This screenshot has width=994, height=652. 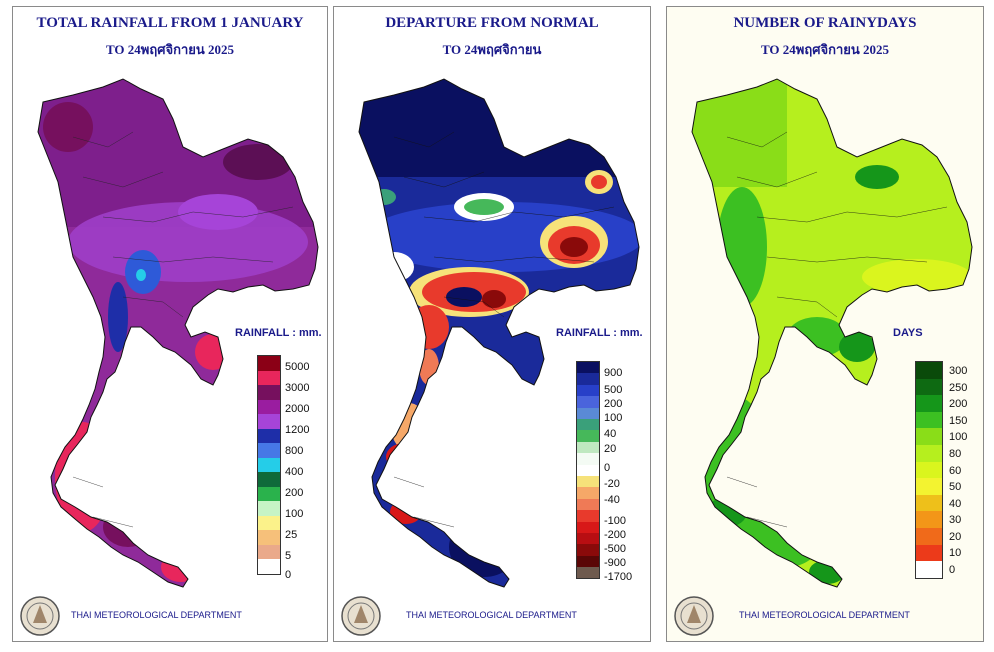 I want to click on panel-title: DEPARTURE FROM NORMAL, so click(x=492, y=23).